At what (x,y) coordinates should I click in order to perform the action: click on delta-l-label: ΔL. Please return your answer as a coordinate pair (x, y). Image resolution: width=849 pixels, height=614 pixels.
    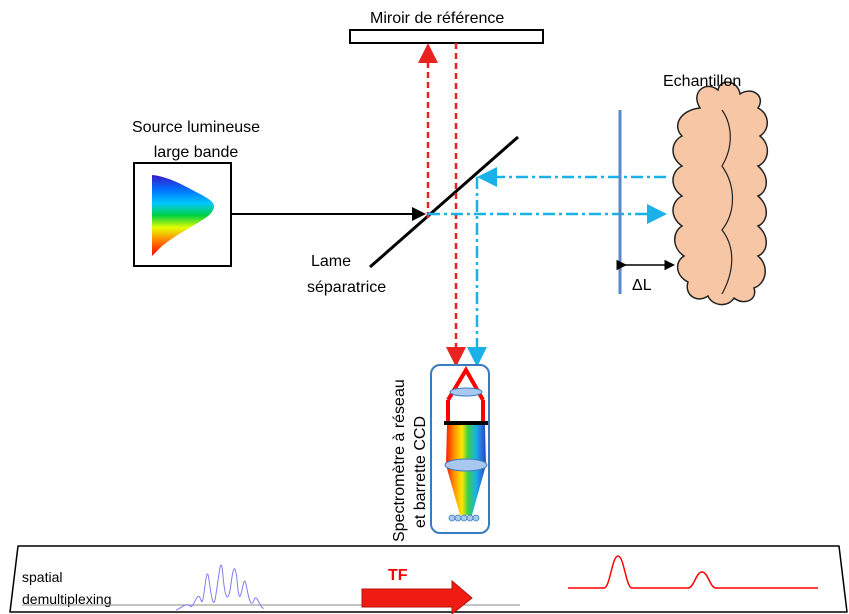
    Looking at the image, I should click on (642, 285).